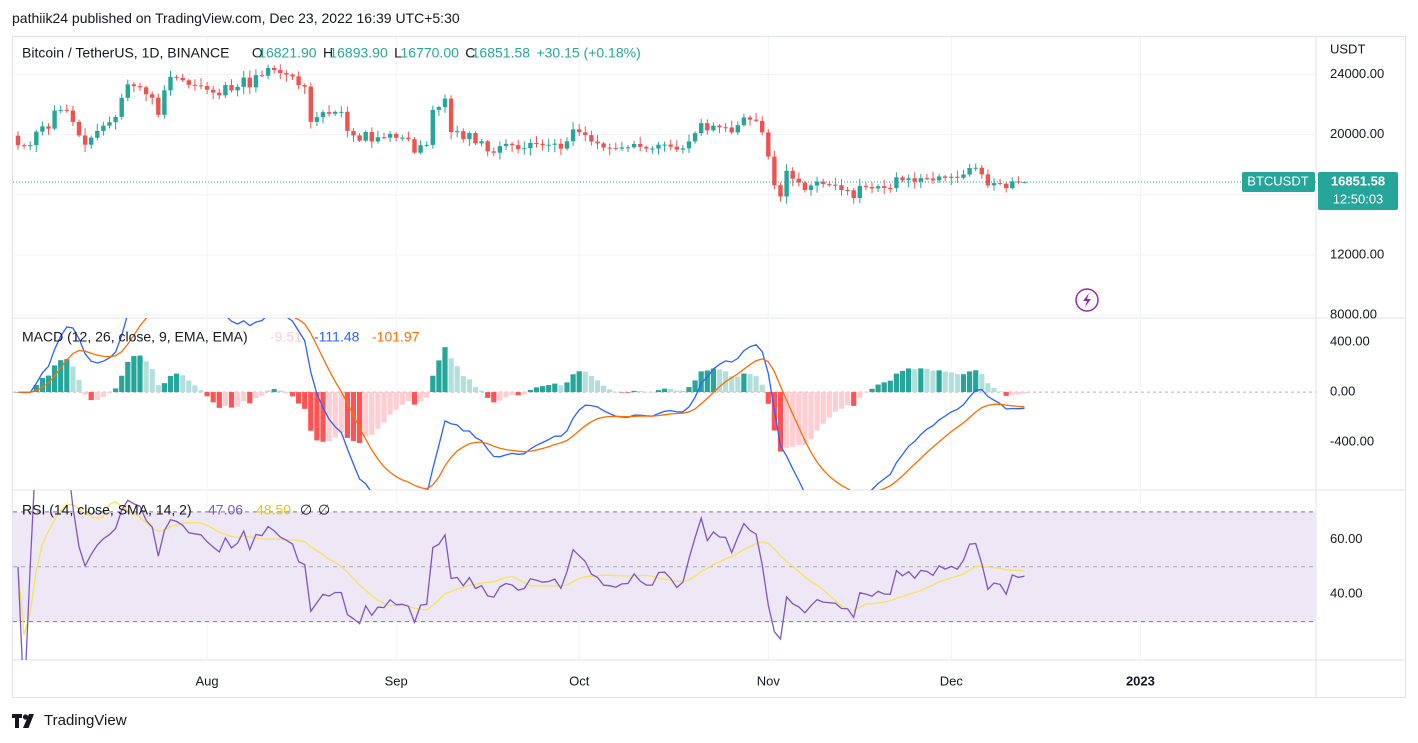  What do you see at coordinates (207, 680) in the screenshot?
I see `time-tick-label: Aug` at bounding box center [207, 680].